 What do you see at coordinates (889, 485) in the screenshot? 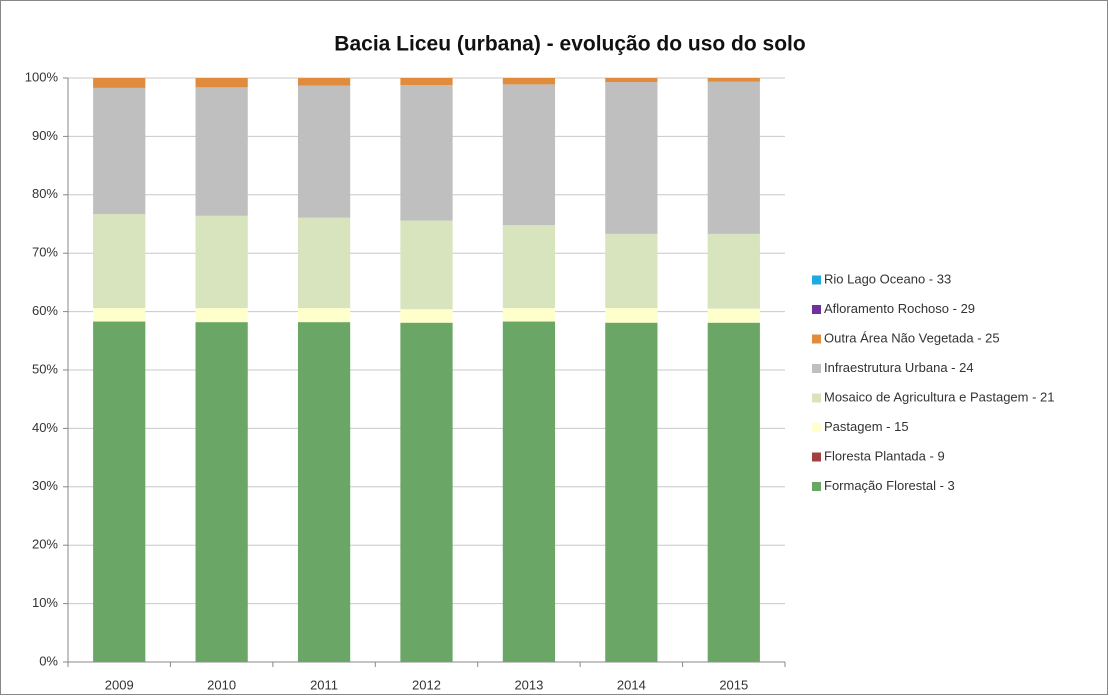
I see `legend-label: Formação Florestal - 3` at bounding box center [889, 485].